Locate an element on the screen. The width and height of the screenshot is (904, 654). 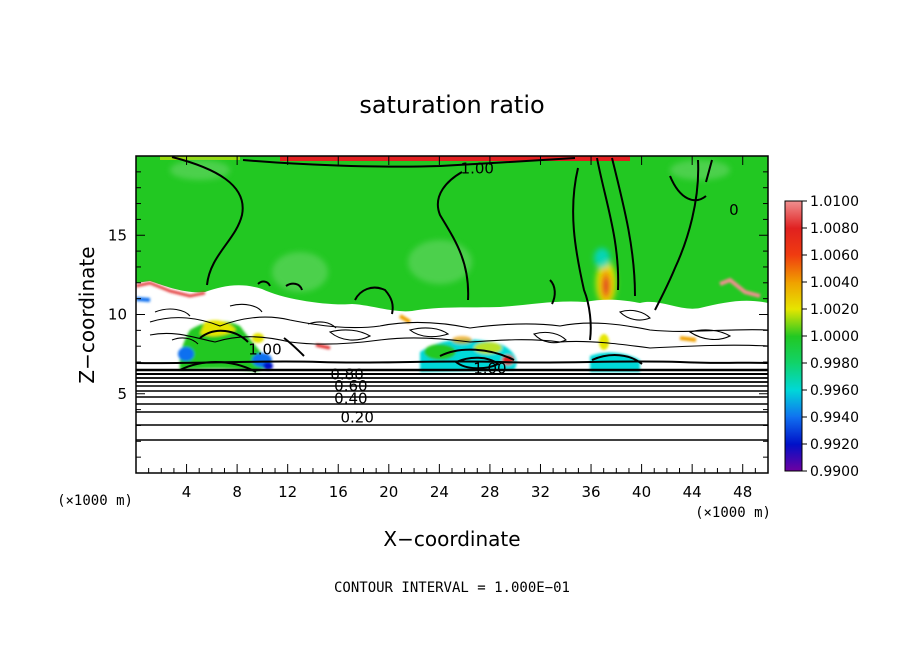
field-top-band is located at coordinates (455, 158).